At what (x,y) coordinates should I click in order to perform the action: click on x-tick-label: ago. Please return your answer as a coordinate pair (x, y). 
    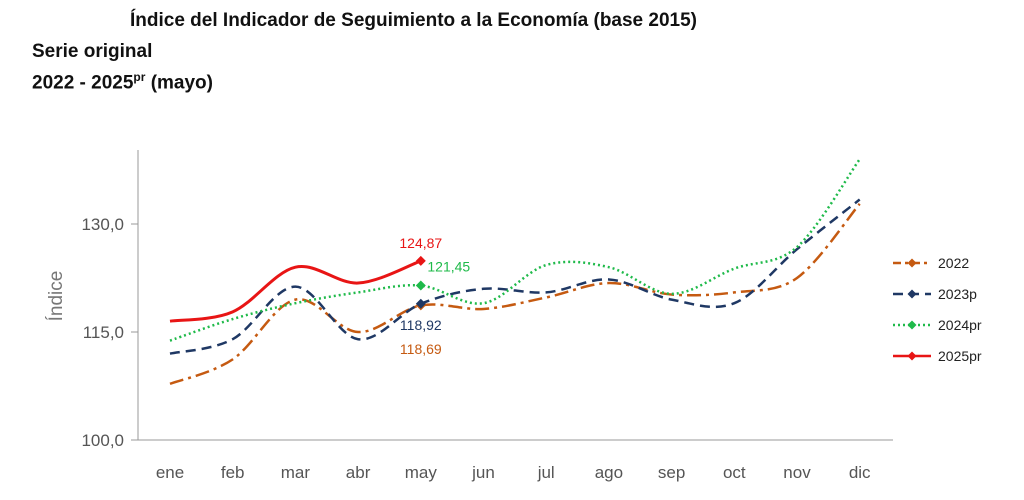
    Looking at the image, I should click on (609, 472).